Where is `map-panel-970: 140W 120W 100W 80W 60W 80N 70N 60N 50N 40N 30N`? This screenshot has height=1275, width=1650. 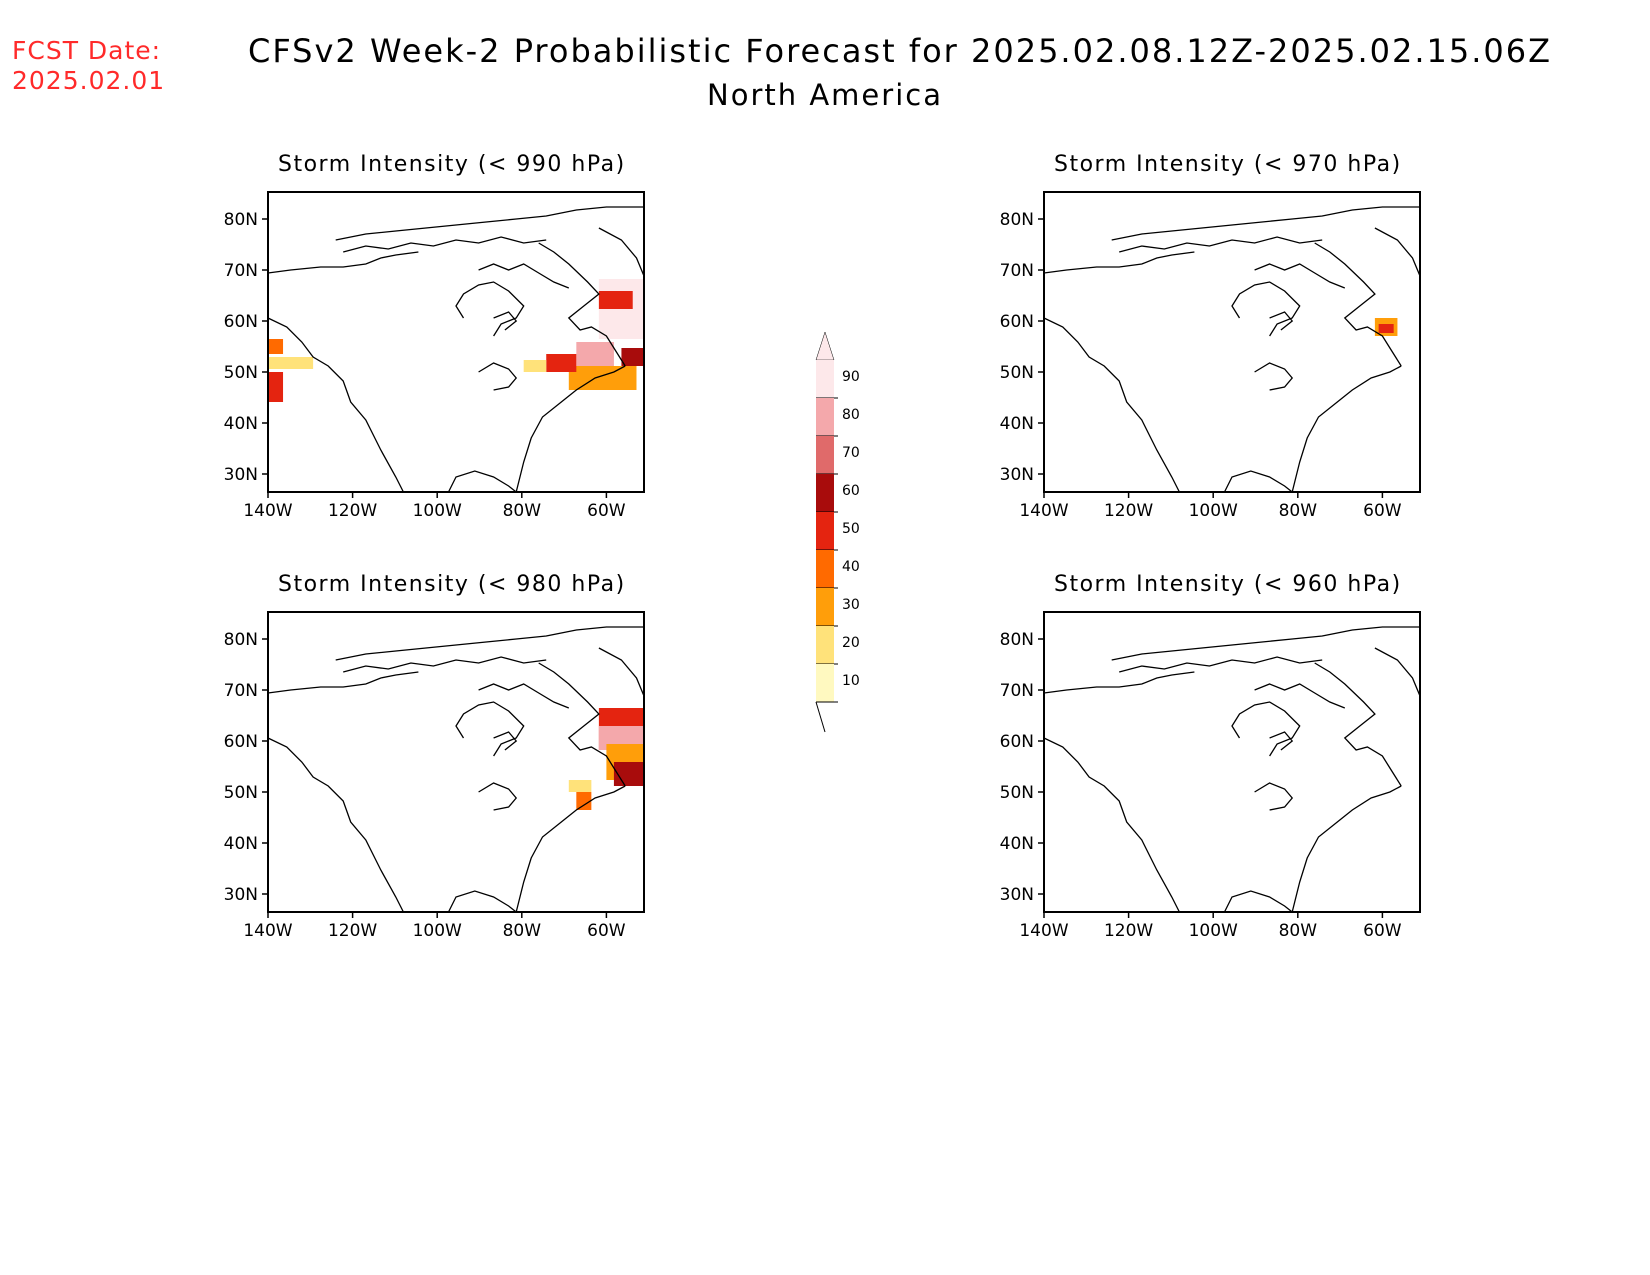 map-panel-970: 140W 120W 100W 80W 60W 80N 70N 60N 50N 40N 30N is located at coordinates (1210, 356).